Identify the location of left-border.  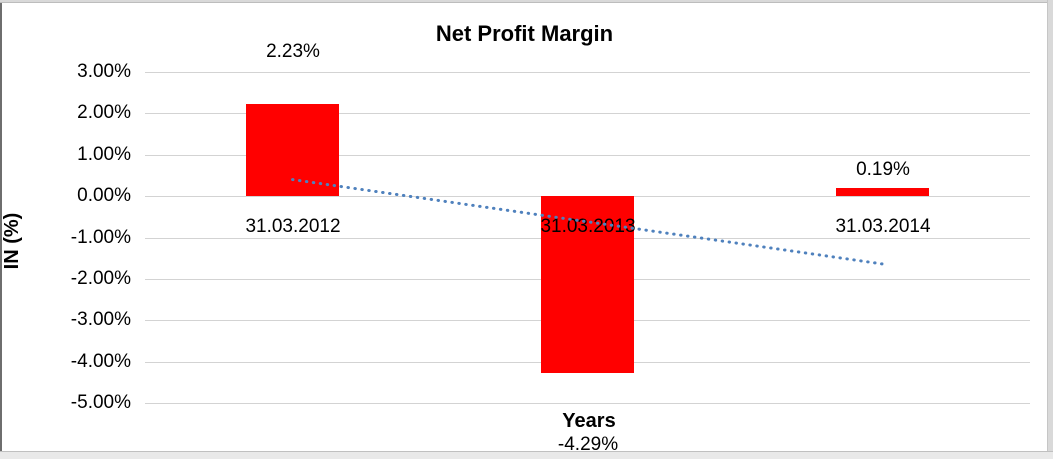
(1, 227).